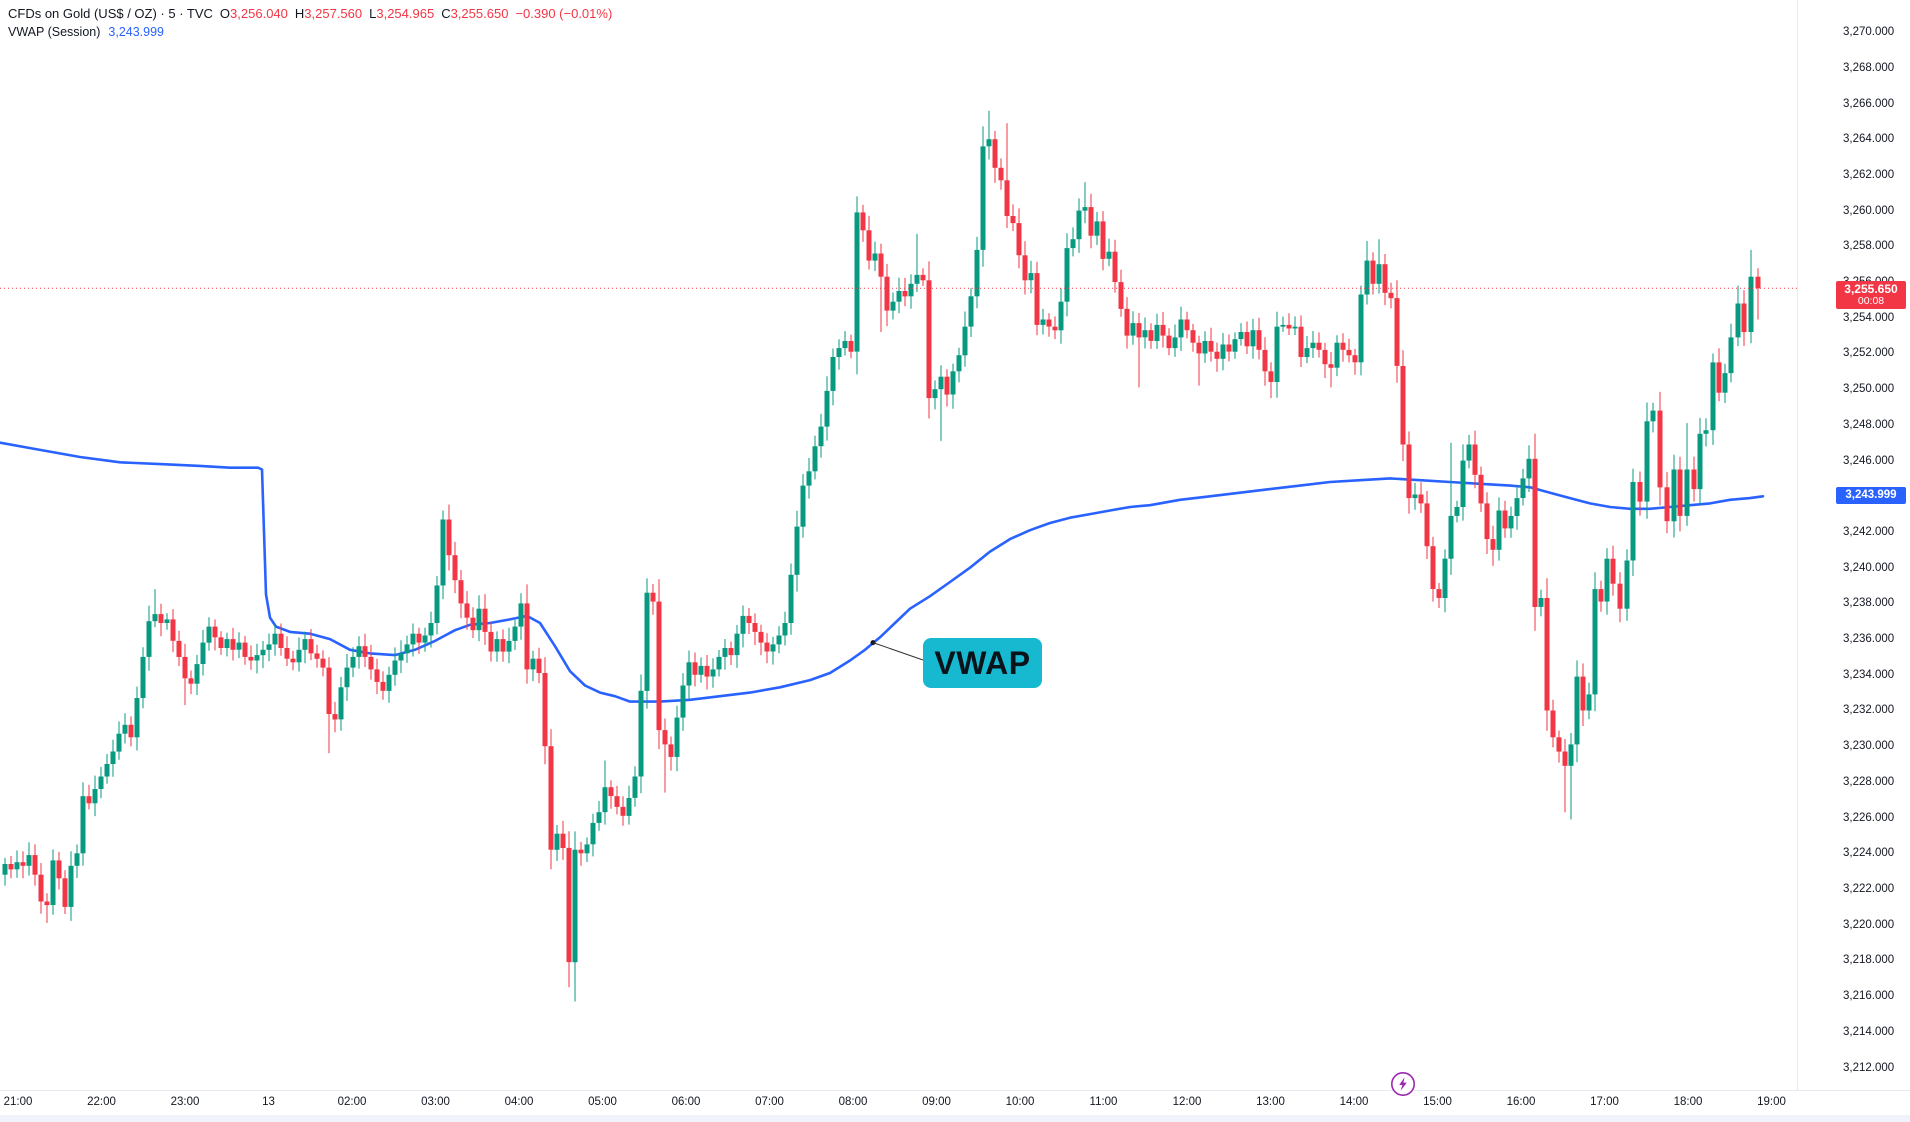 The height and width of the screenshot is (1122, 1910). Describe the element at coordinates (1869, 1068) in the screenshot. I see `price-tick-label: 3,212.000` at that location.